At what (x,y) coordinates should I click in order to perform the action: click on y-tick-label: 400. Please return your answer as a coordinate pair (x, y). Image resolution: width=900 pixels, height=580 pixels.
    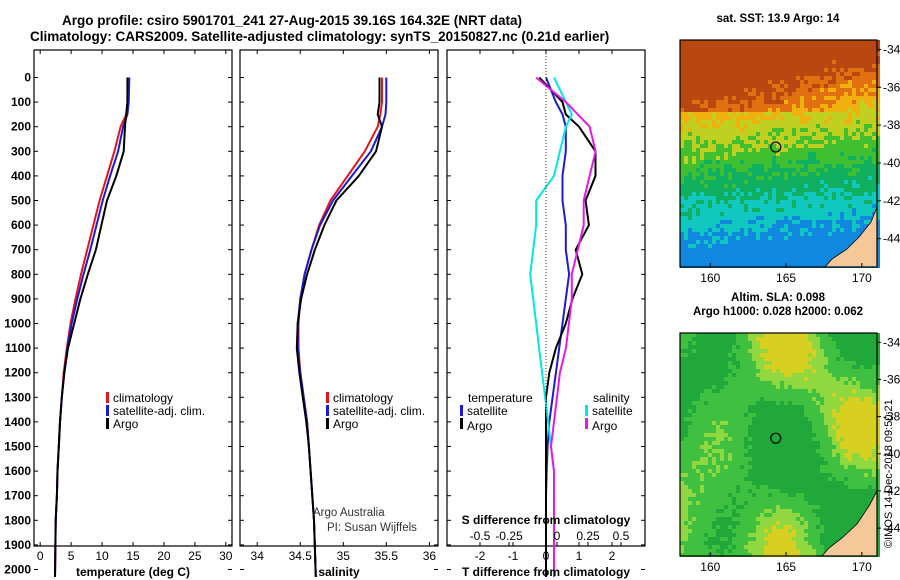
    Looking at the image, I should click on (21, 176).